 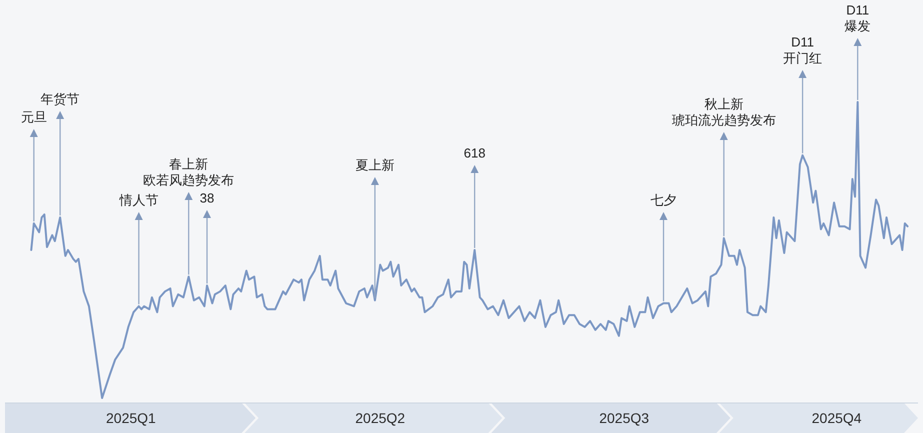 What do you see at coordinates (60, 99) in the screenshot?
I see `annotation: 年货节` at bounding box center [60, 99].